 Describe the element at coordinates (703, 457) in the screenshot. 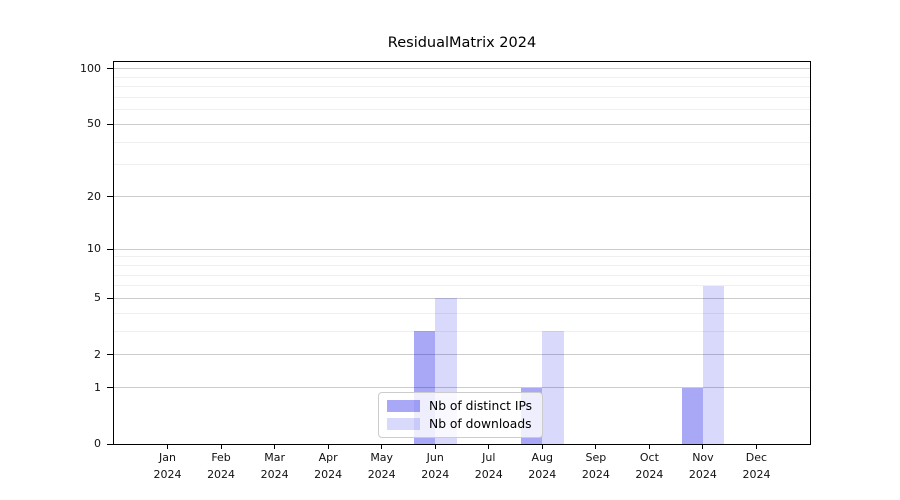

I see `x-tick-month: Nov` at that location.